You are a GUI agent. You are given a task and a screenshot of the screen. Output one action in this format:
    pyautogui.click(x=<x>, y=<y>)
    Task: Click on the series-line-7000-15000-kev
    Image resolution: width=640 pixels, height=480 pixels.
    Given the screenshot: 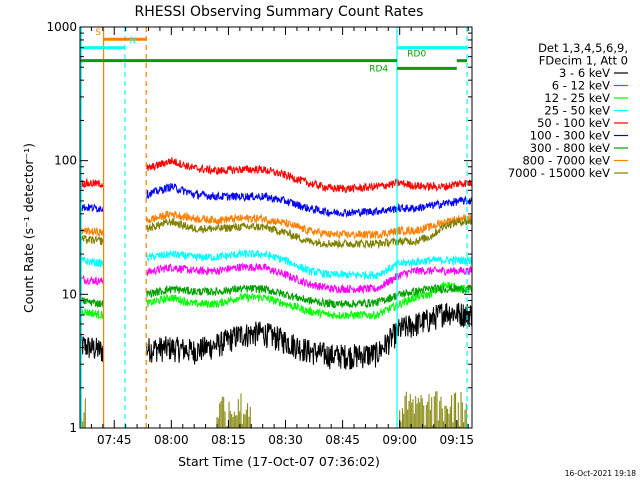 What is the action you would take?
    pyautogui.click(x=276, y=233)
    